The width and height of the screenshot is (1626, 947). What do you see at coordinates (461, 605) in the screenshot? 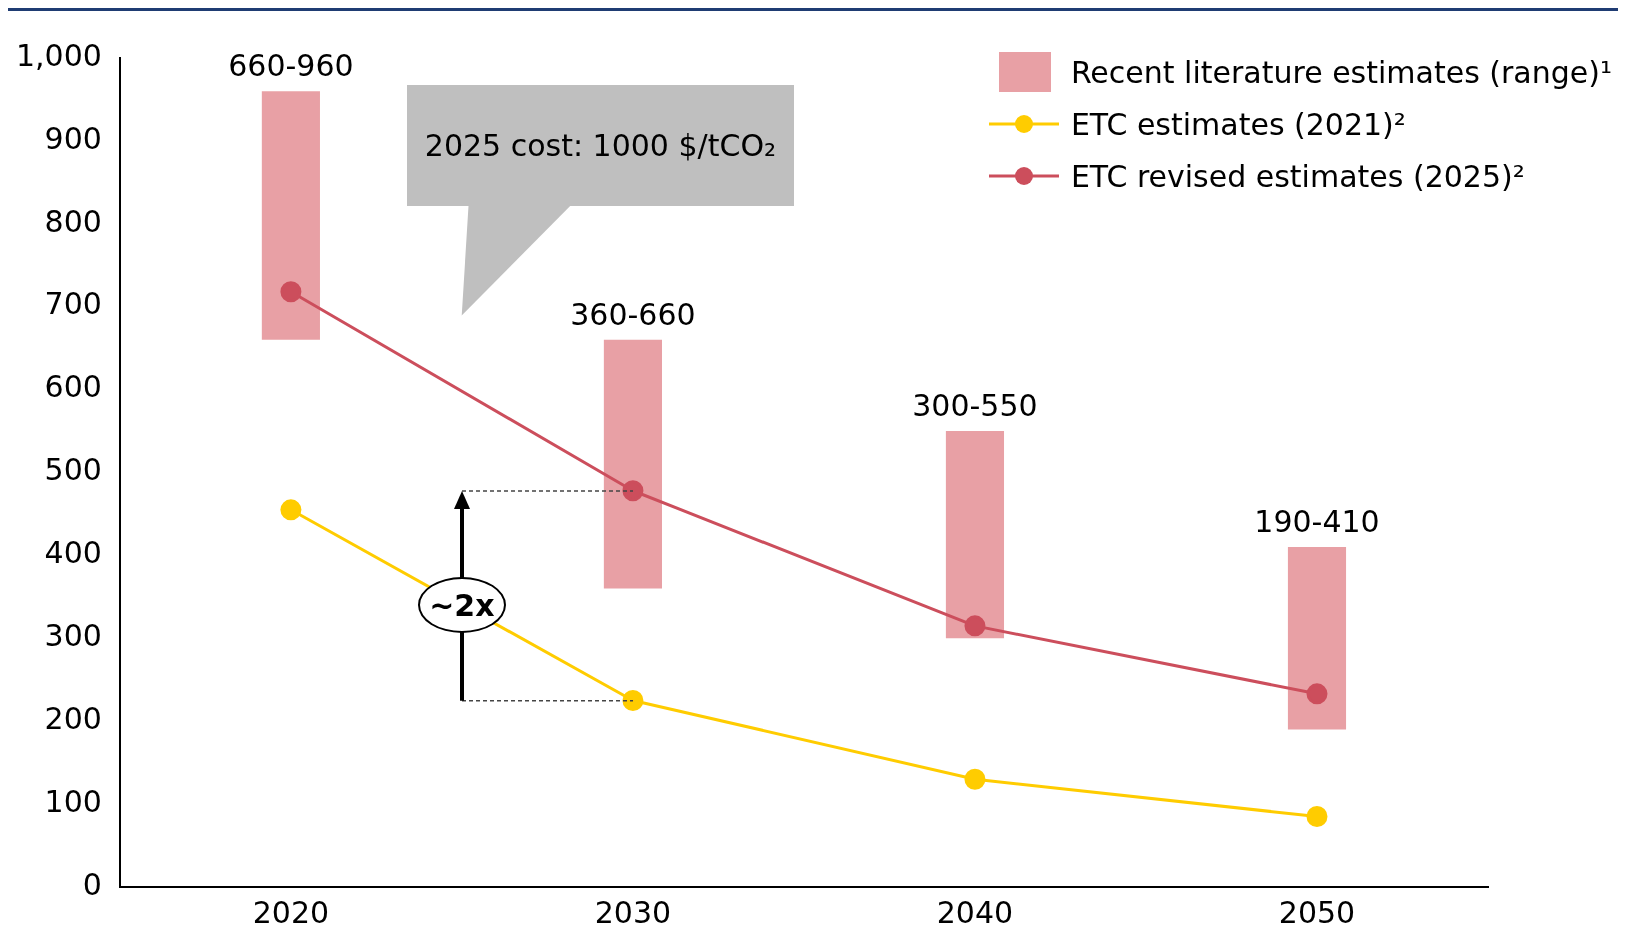
I see `oval-outline: ~2x` at bounding box center [461, 605].